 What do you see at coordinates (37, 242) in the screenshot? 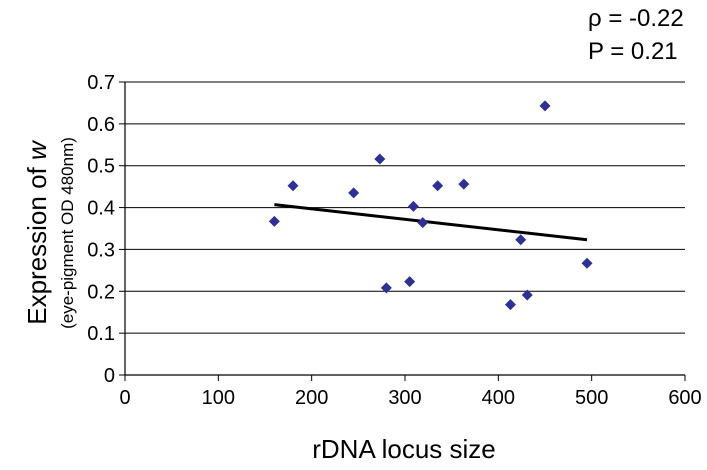
I see `y-axis-title-main: Expression of` at bounding box center [37, 242].